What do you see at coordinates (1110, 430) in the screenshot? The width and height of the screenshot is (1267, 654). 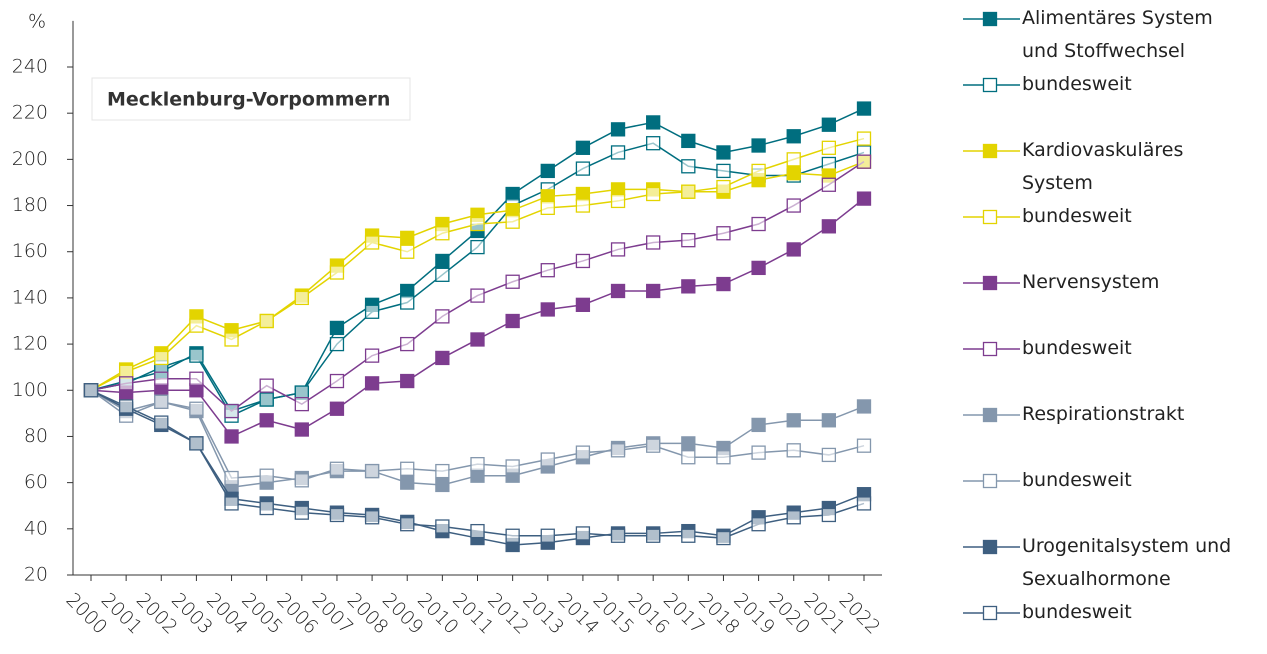 I see `legend-entry: Respirationstrakt` at bounding box center [1110, 430].